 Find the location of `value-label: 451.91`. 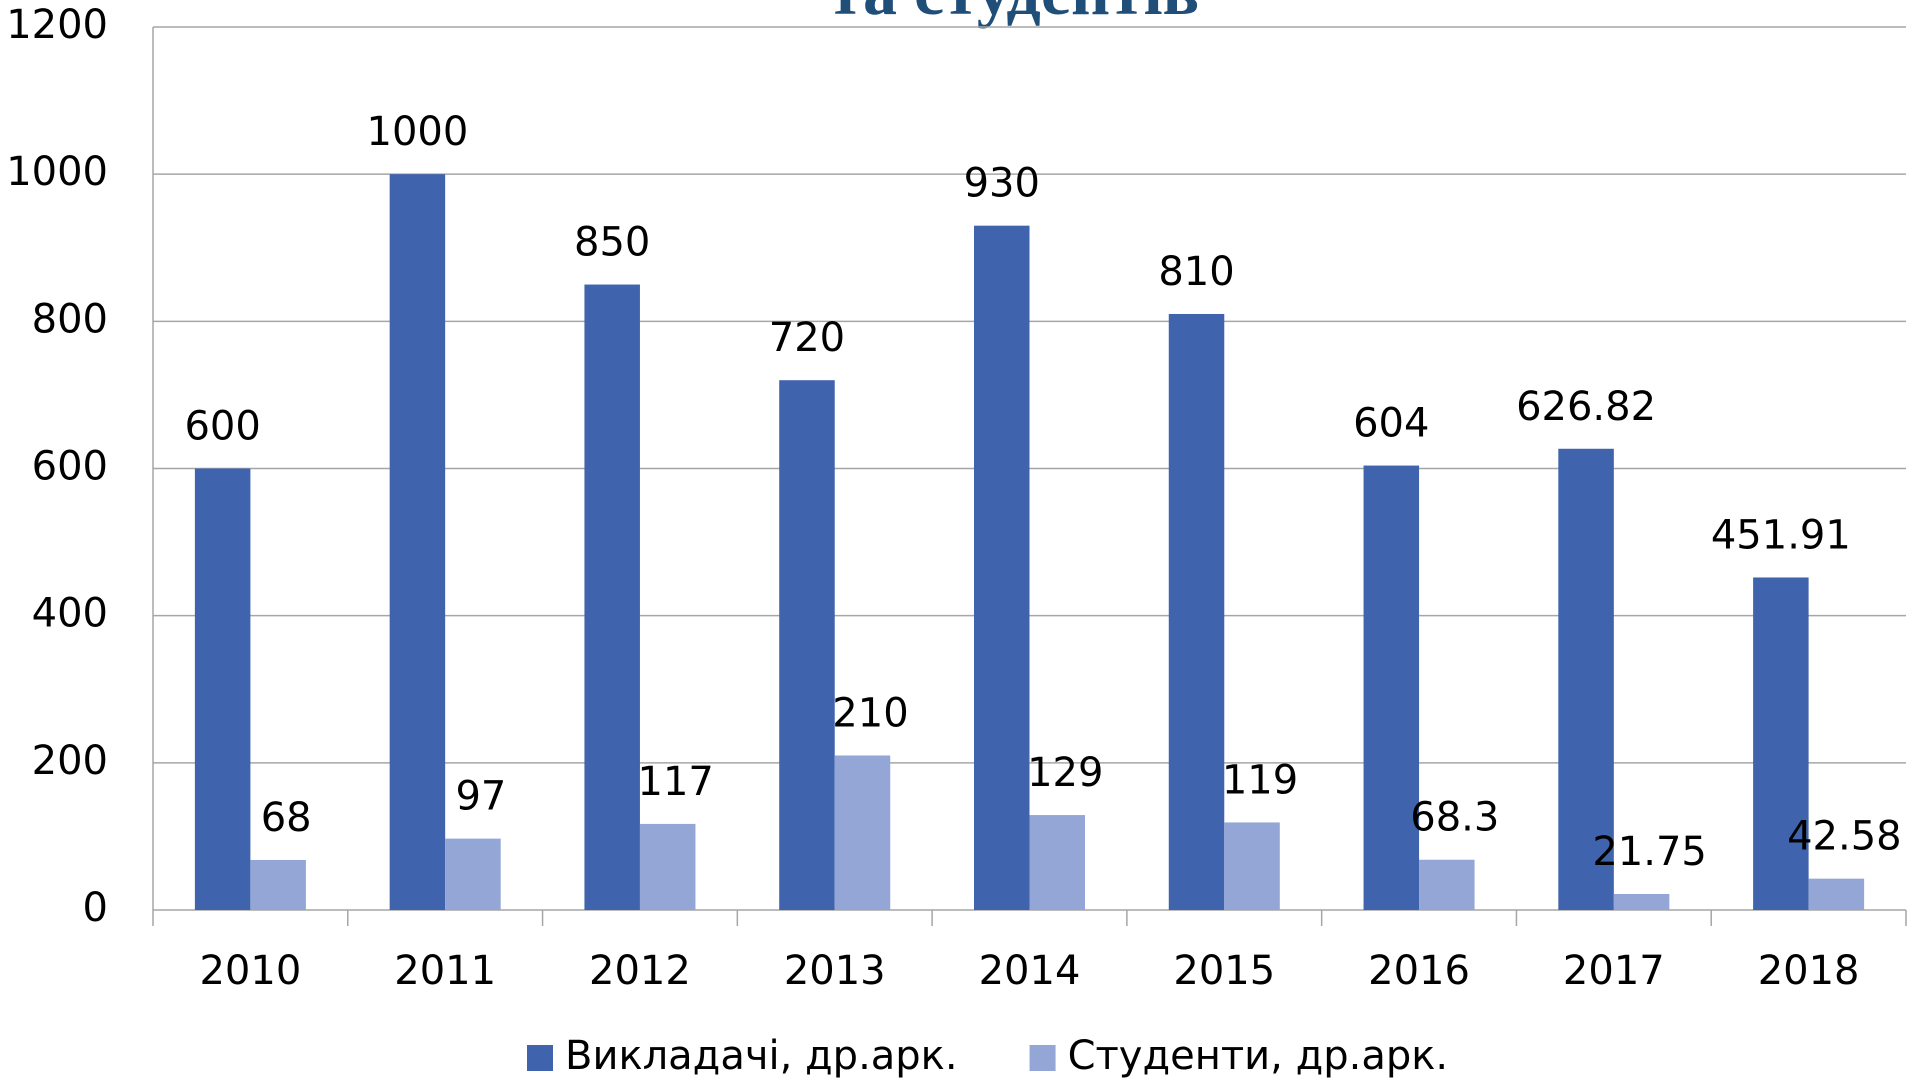

value-label: 451.91 is located at coordinates (1781, 535).